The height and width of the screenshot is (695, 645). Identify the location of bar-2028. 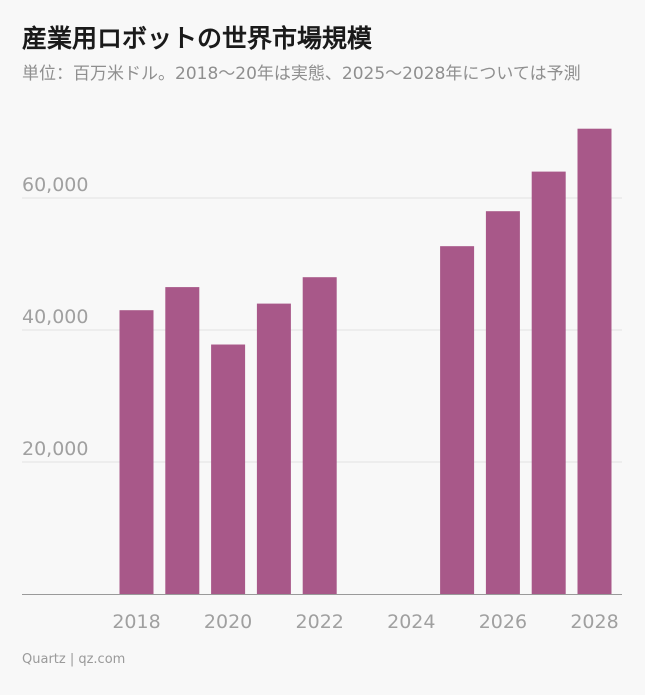
(594, 361).